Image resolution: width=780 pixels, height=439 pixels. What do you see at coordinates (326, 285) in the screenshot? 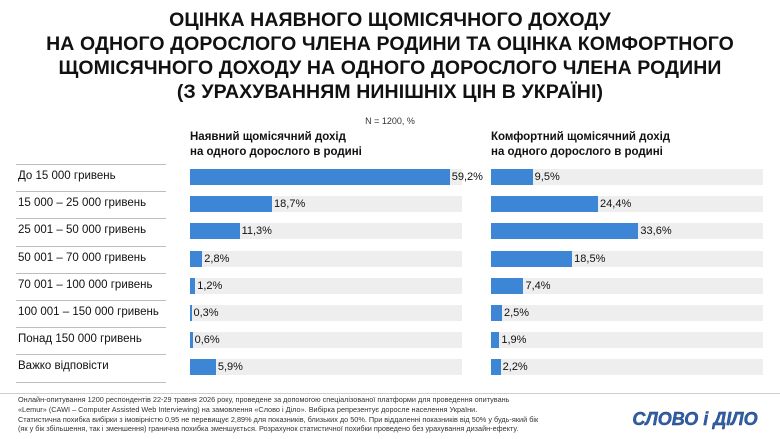
I see `bar-track: 1,2%` at bounding box center [326, 285].